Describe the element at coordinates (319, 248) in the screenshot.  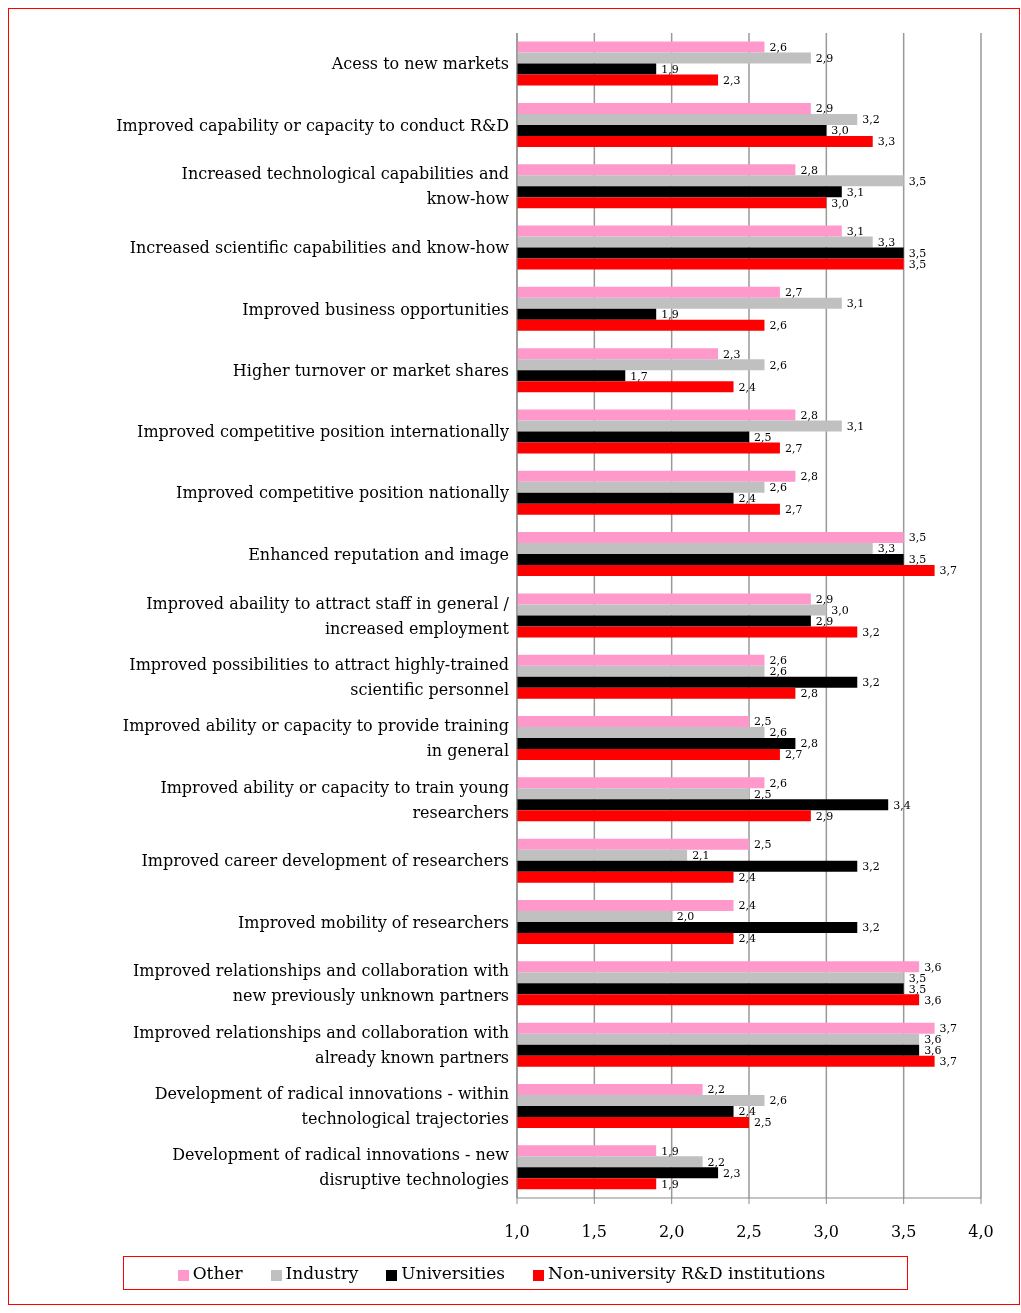
I see `y-tick-label: Increased scientific capabilities and know-how` at that location.